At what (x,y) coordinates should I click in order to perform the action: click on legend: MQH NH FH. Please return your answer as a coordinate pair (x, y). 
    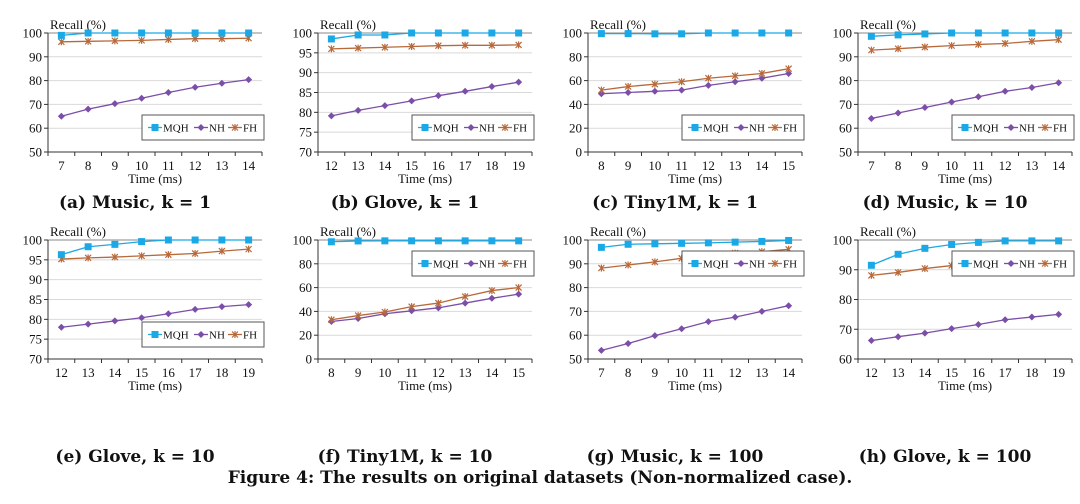
    Looking at the image, I should click on (1013, 127).